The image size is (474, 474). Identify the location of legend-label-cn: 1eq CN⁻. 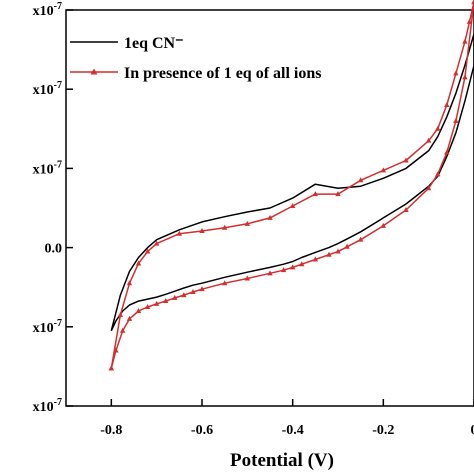
(154, 43).